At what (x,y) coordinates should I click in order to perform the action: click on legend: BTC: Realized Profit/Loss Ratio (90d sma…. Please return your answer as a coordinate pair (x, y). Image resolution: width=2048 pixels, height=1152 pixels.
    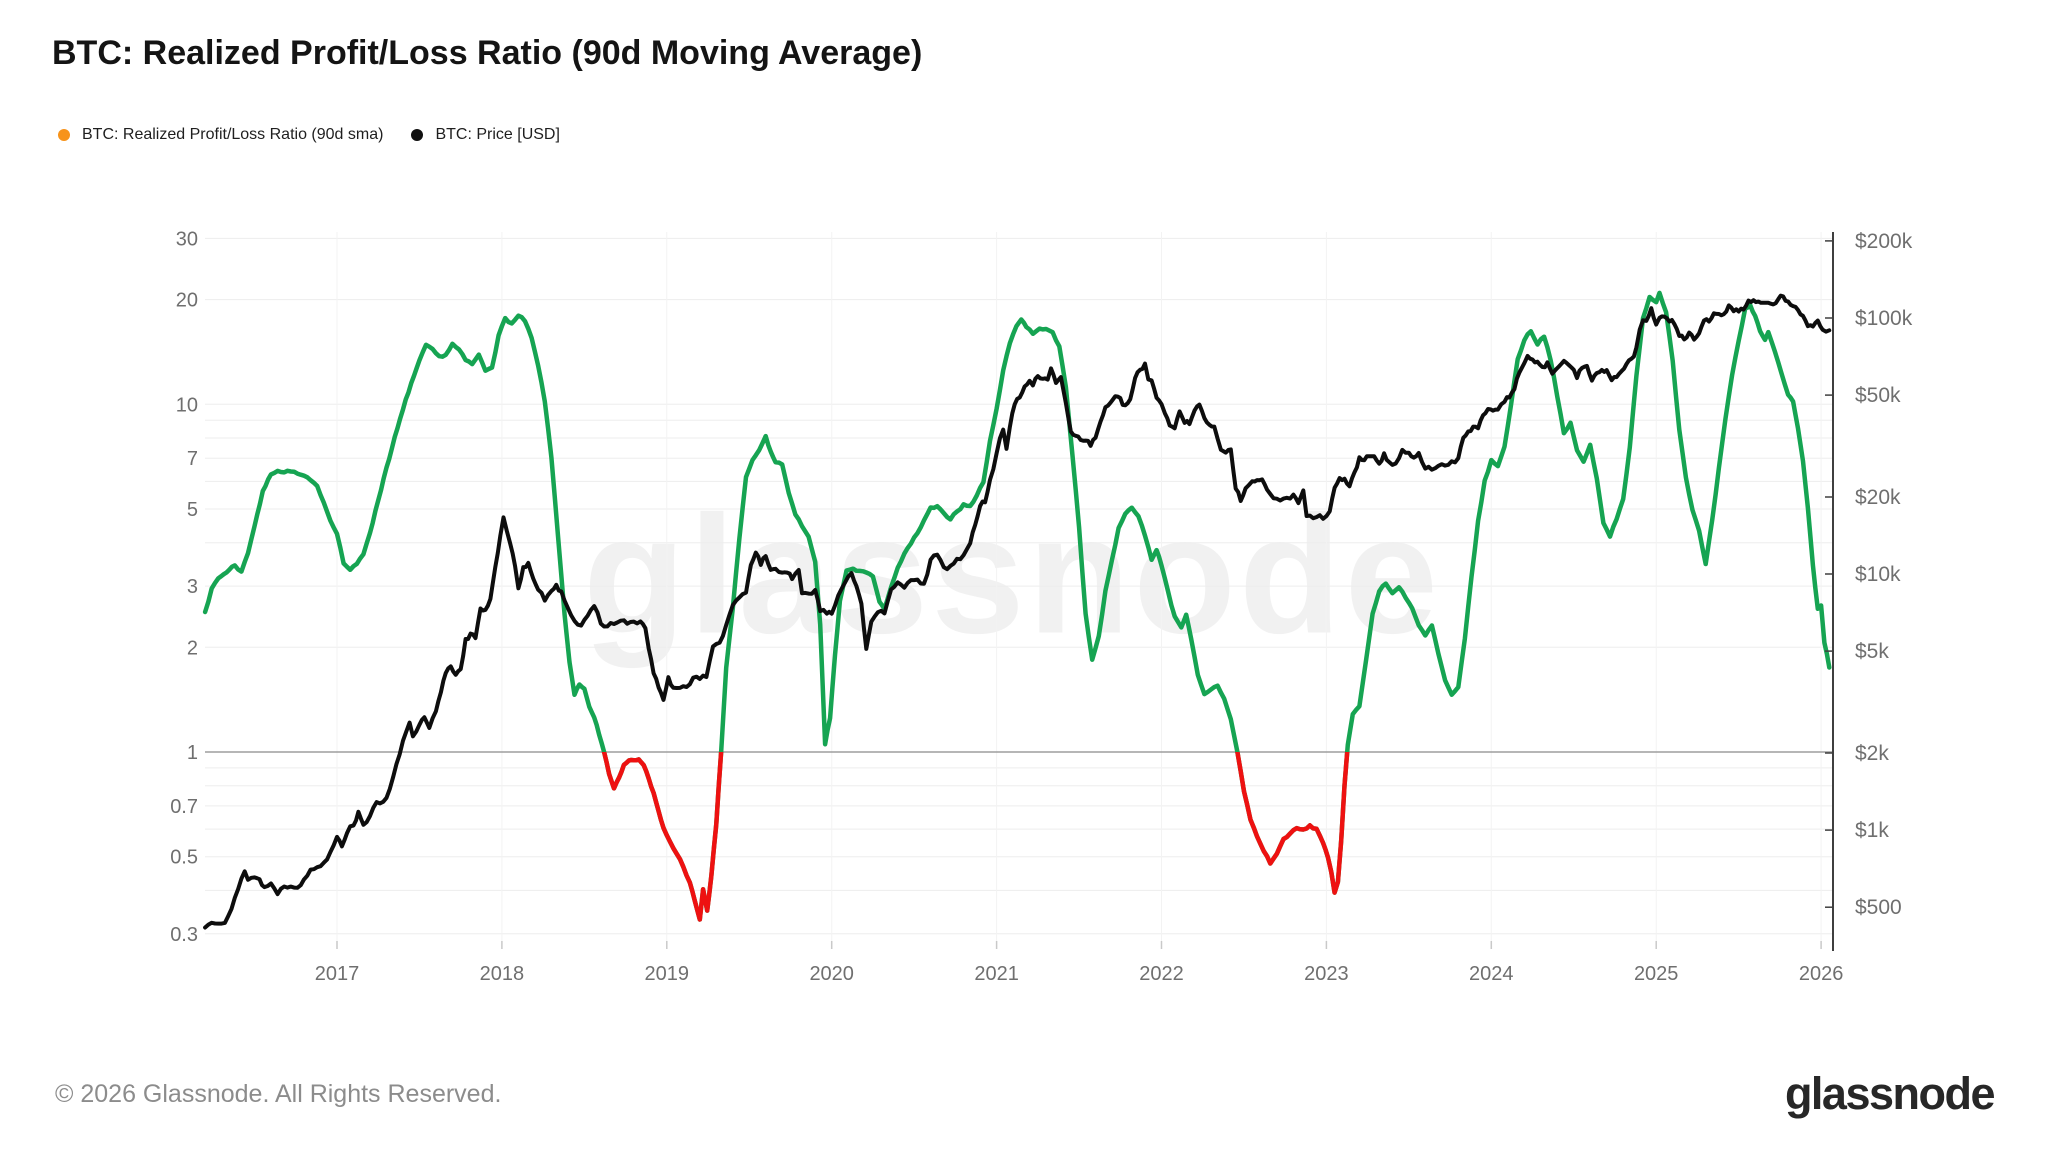
    Looking at the image, I should click on (309, 135).